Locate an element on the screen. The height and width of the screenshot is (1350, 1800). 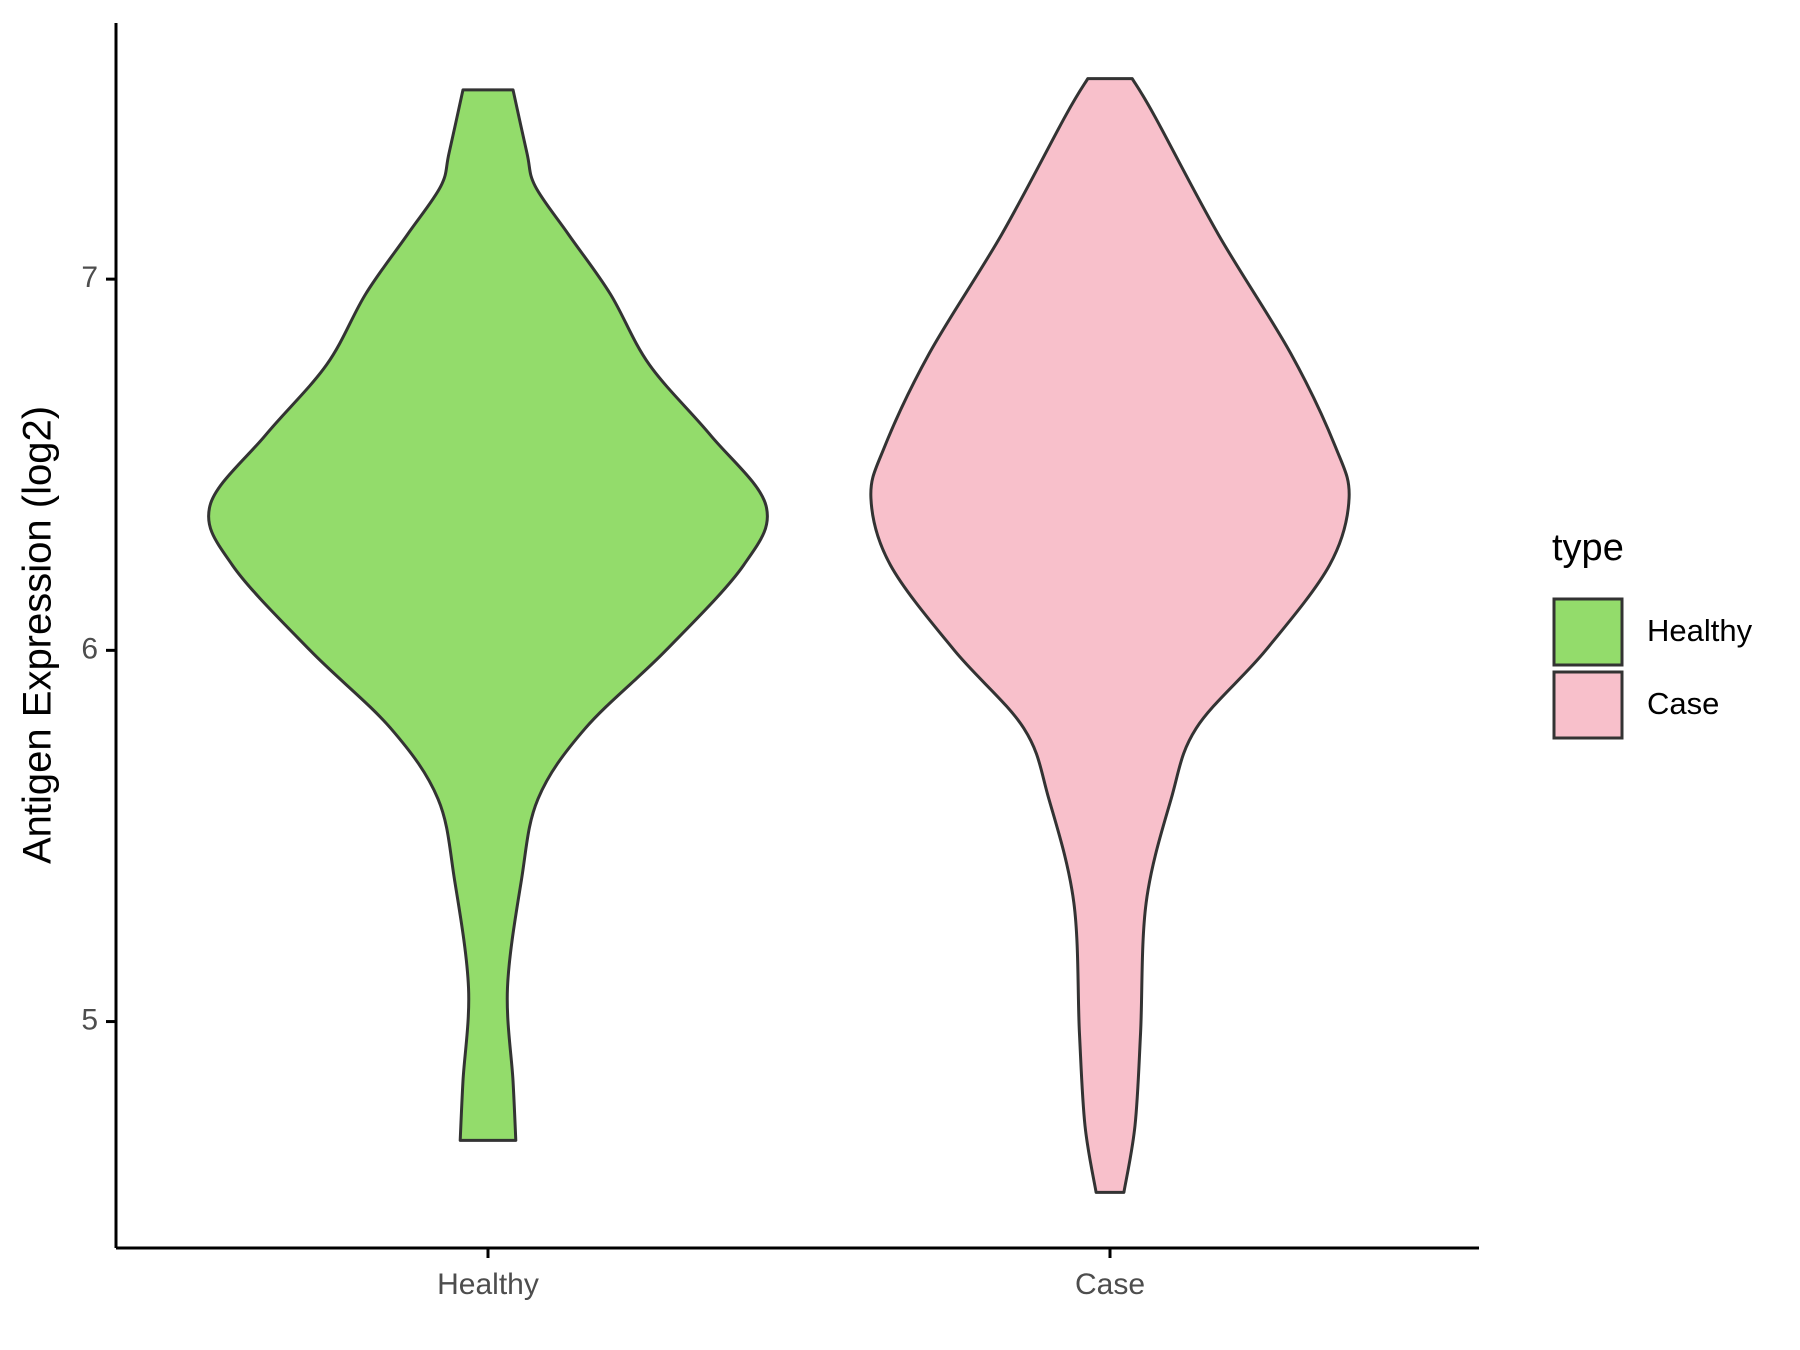
y-axis-title: Antigen Expression (log2) is located at coordinates (38, 635).